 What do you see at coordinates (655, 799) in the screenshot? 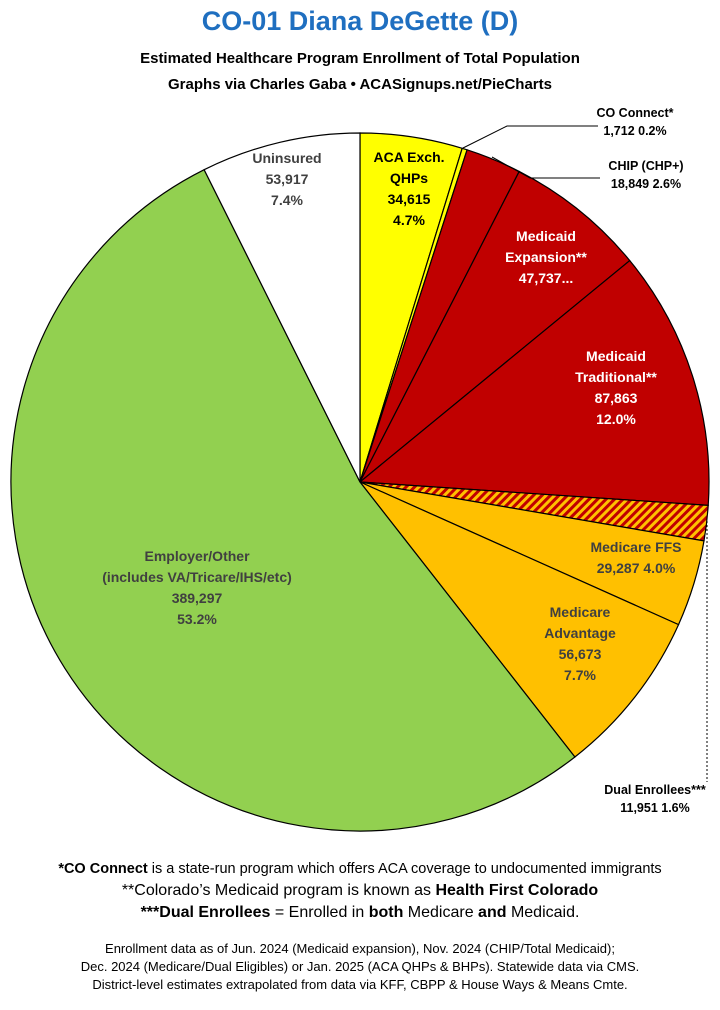
I see `slice-label-dual: Dual Enrollees*** 11,951 1.6%` at bounding box center [655, 799].